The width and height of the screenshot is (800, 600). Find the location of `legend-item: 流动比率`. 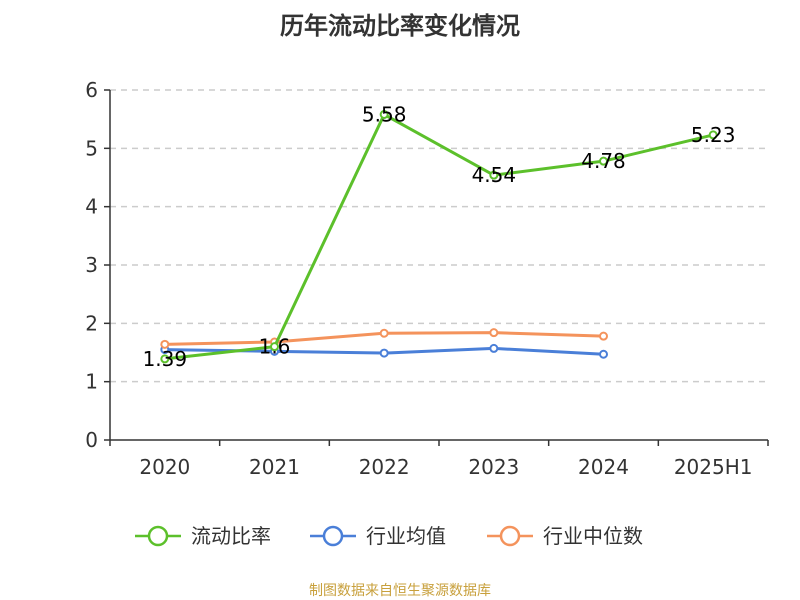

legend-item: 流动比率 is located at coordinates (203, 536).